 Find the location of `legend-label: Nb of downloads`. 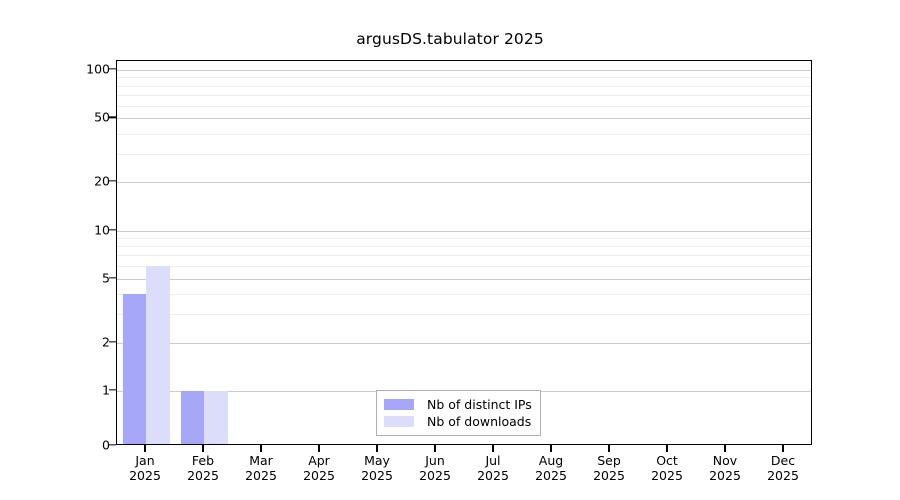

legend-label: Nb of downloads is located at coordinates (479, 421).